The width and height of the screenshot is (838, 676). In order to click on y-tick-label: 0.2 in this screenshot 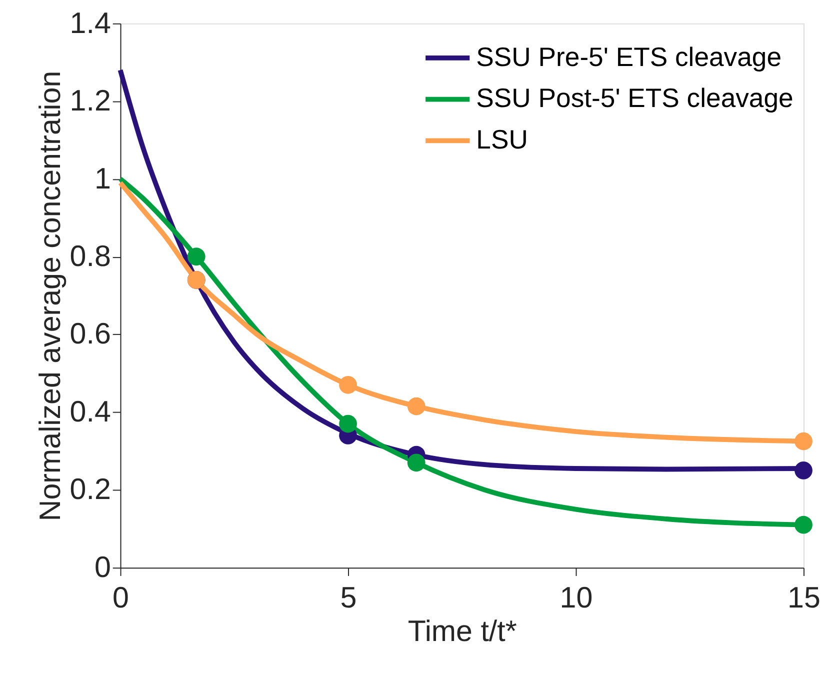, I will do `click(90, 489)`.